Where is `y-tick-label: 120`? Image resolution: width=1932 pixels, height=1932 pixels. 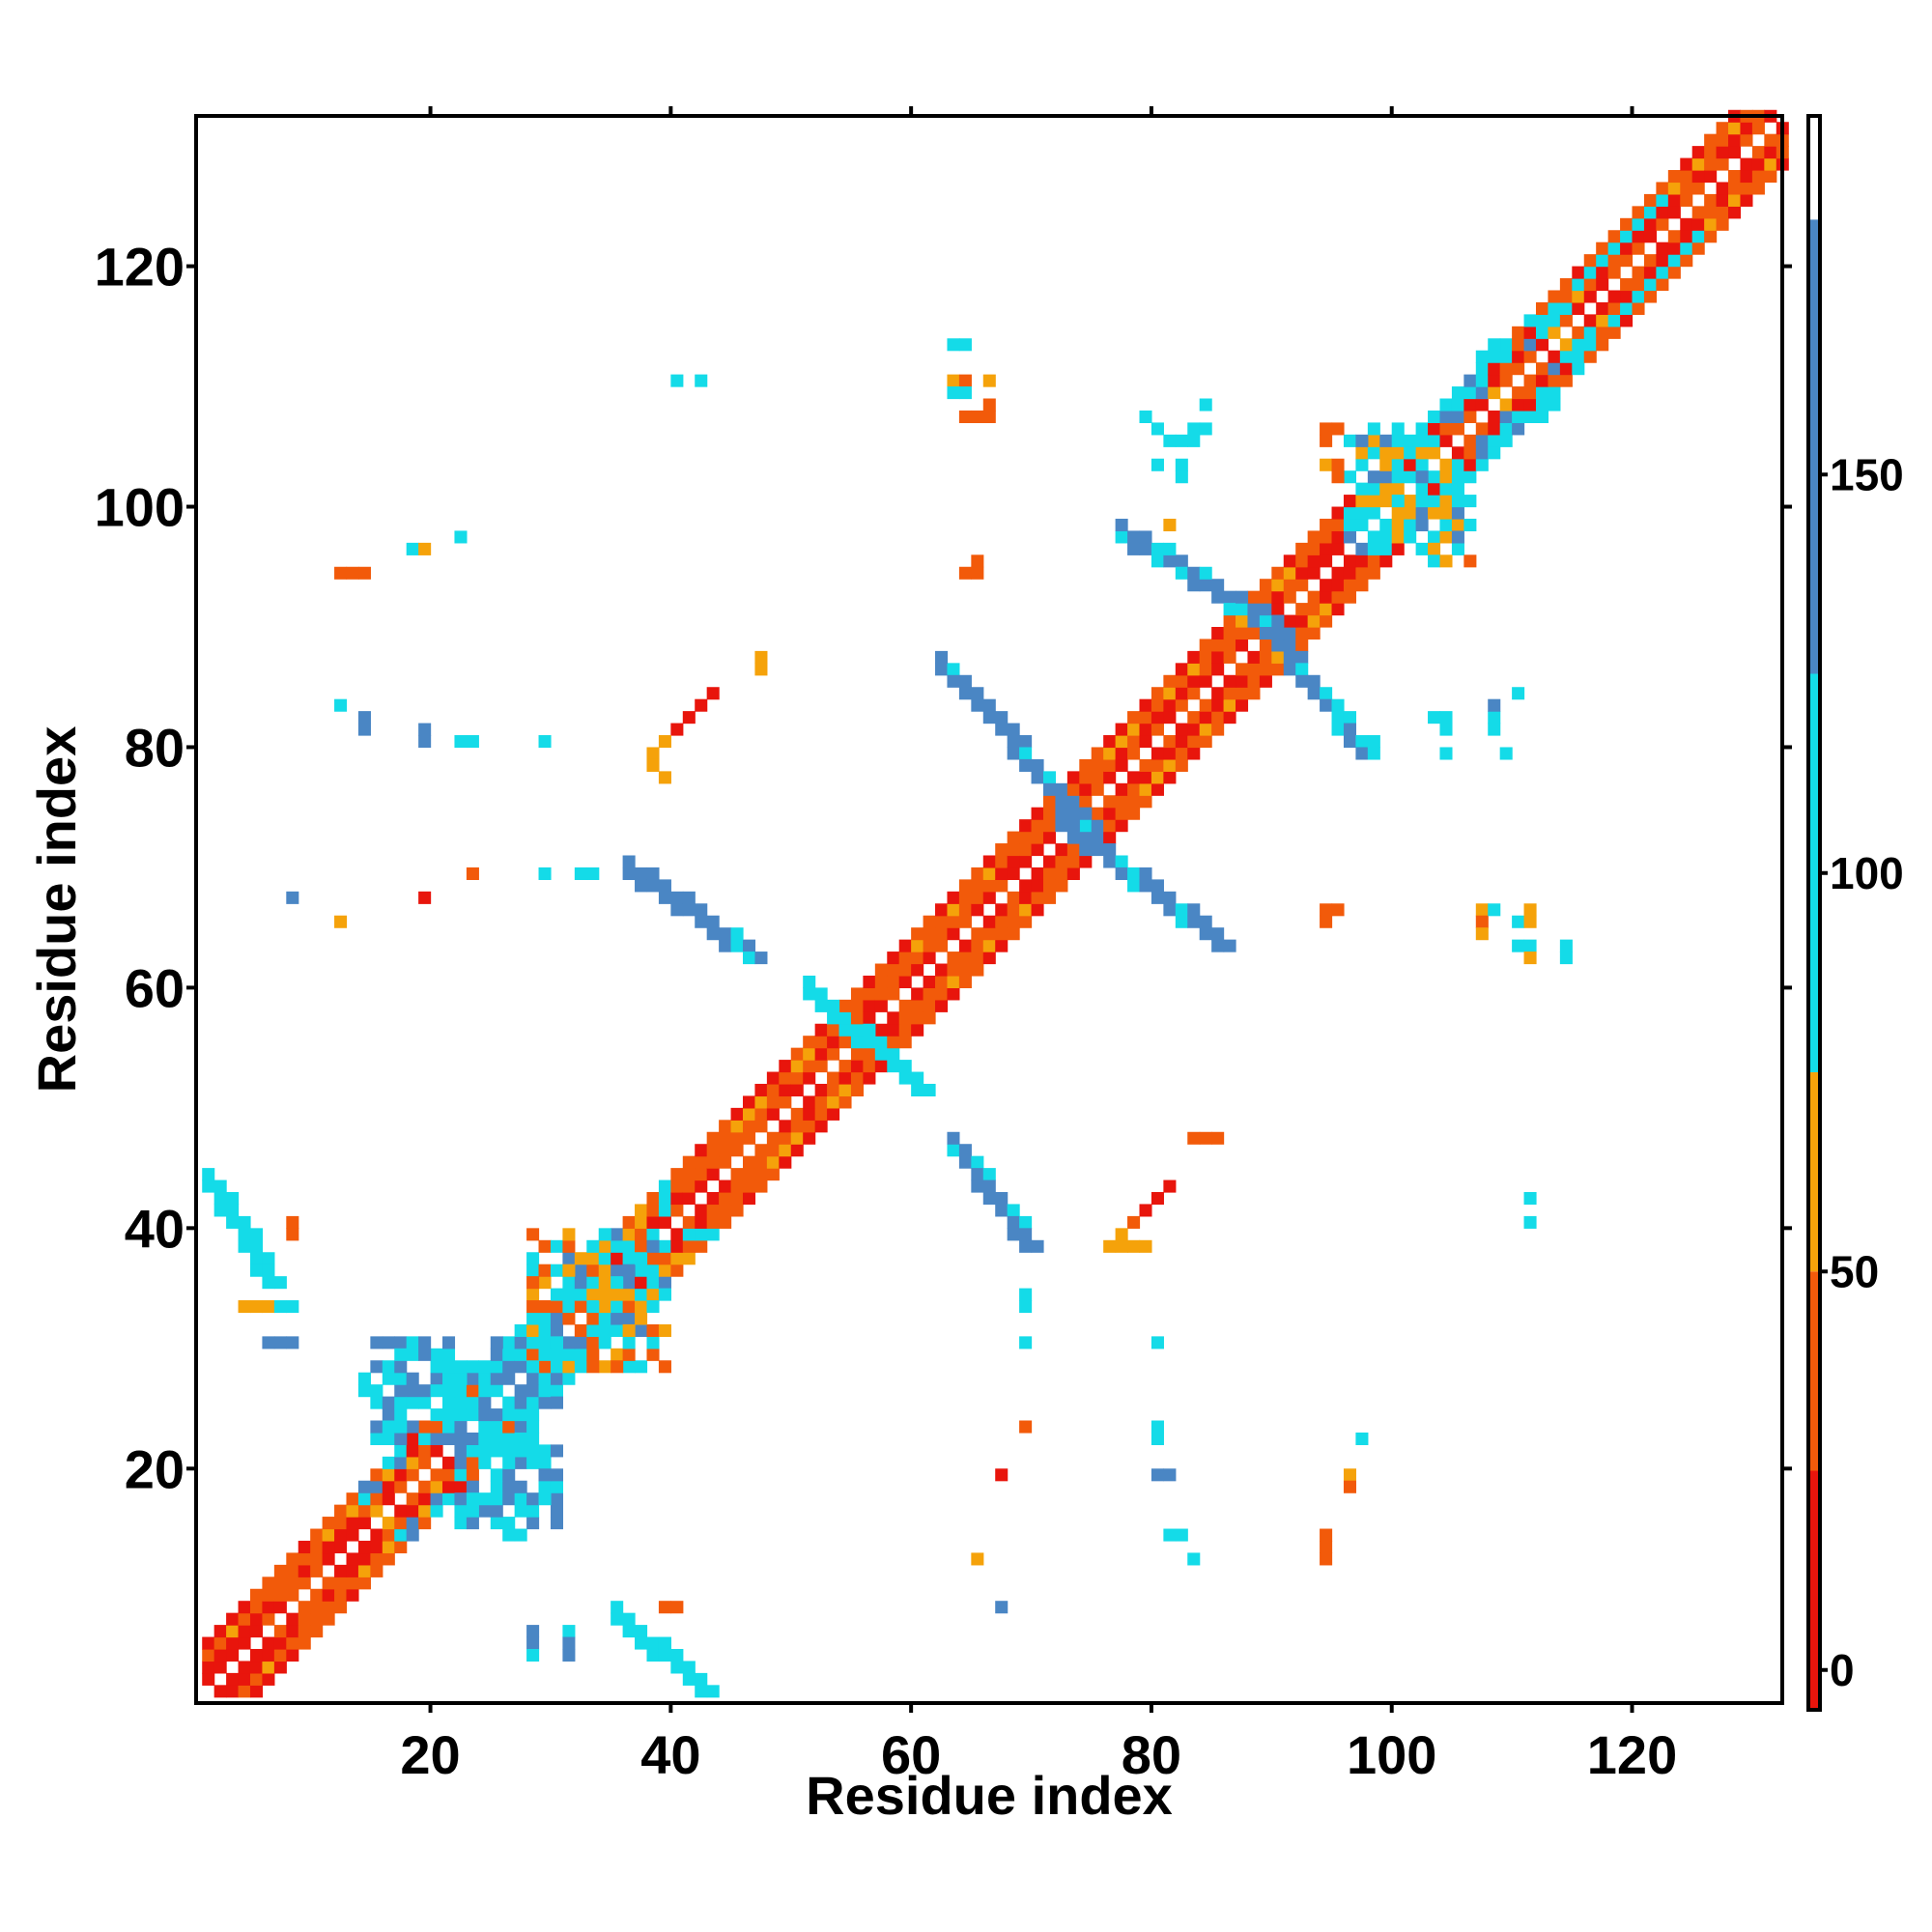
y-tick-label: 120 is located at coordinates (140, 267).